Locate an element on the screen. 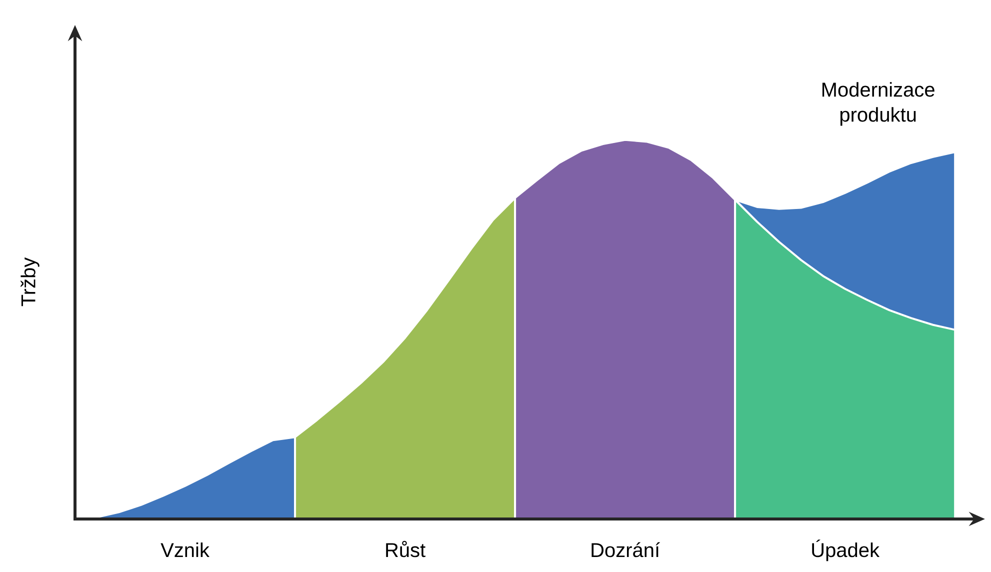  series-label: Úpadek is located at coordinates (846, 551).